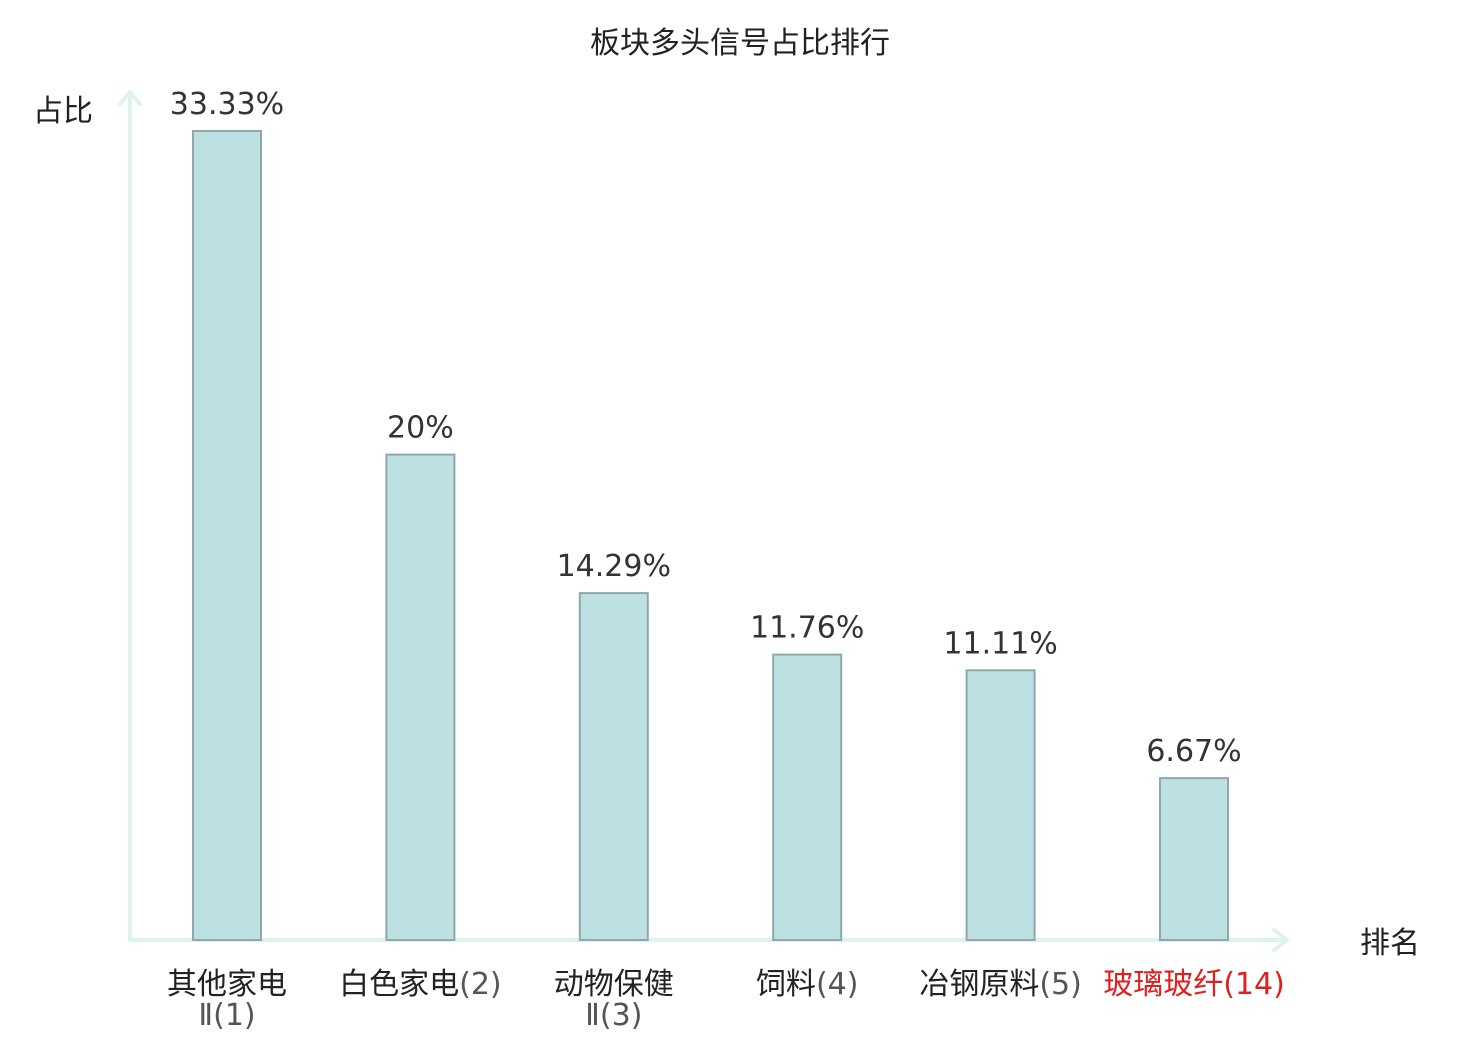 The width and height of the screenshot is (1480, 1040). I want to click on y-axis-arrow, so click(130, 98).